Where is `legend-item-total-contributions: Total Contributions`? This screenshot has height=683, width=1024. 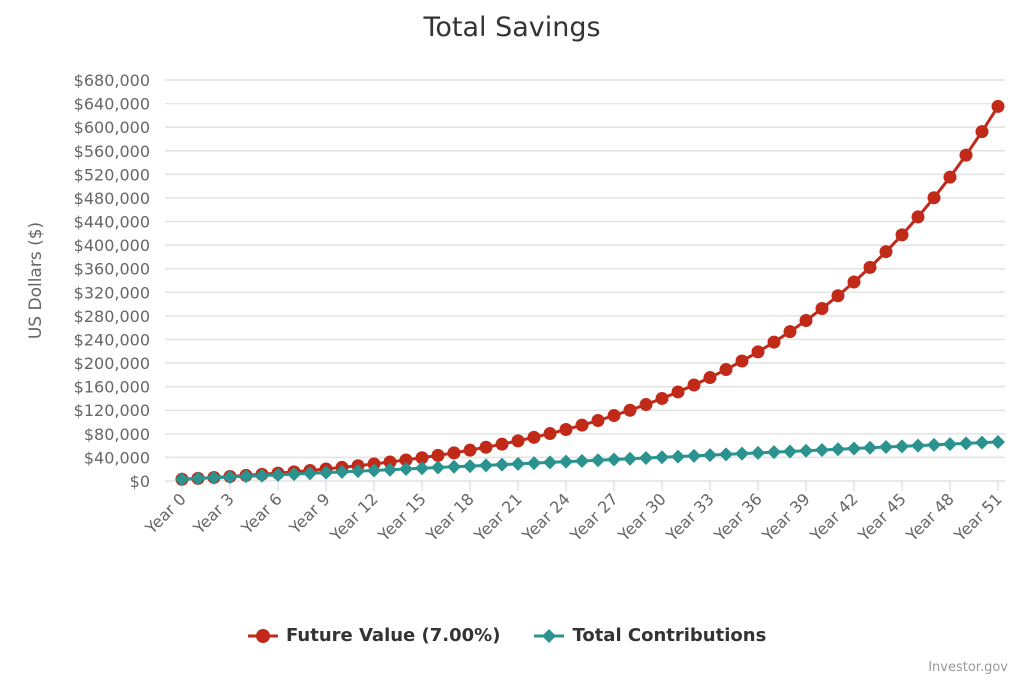
legend-item-total-contributions: Total Contributions is located at coordinates (650, 635).